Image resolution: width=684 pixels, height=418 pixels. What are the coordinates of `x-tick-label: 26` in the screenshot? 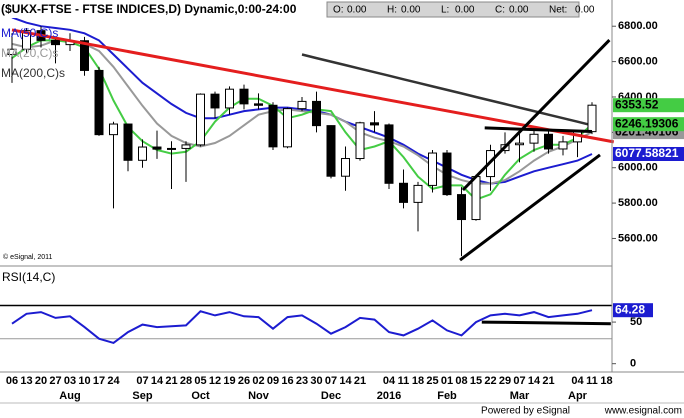 It's located at (244, 381).